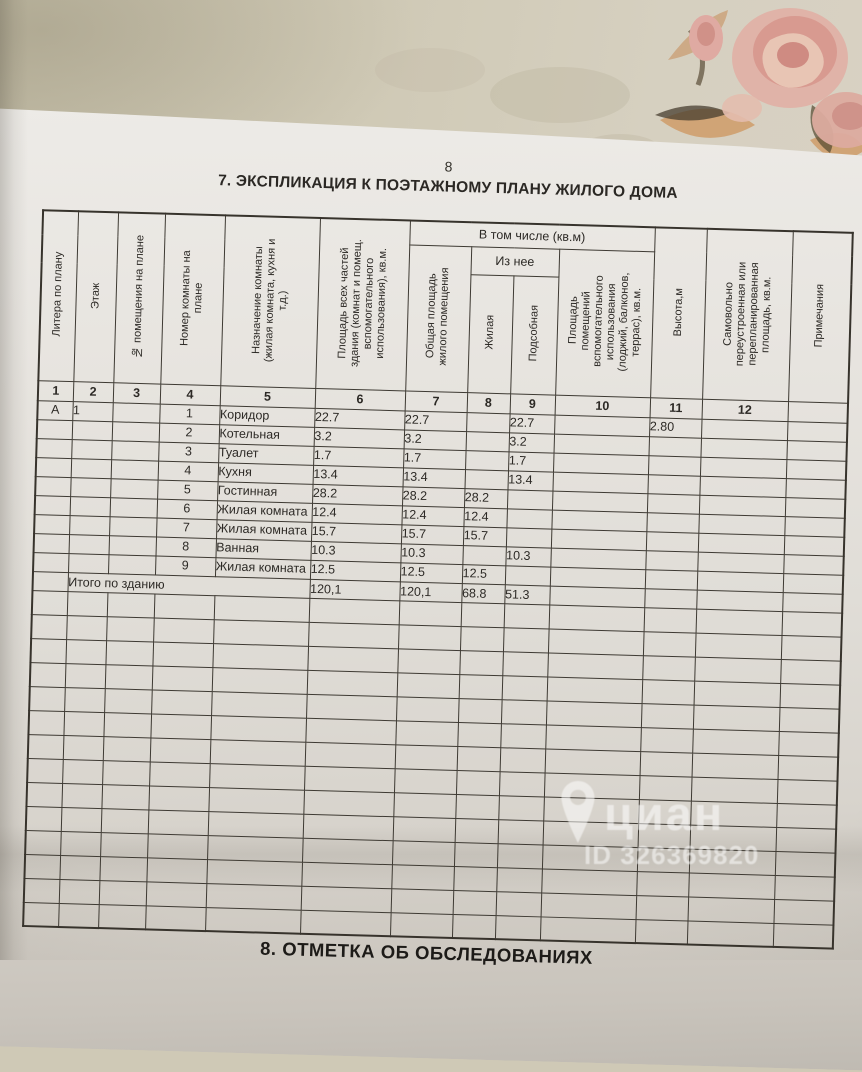 The width and height of the screenshot is (862, 1072). I want to click on column-header-obshaya: Общая площадь жилого помещения, so click(438, 318).